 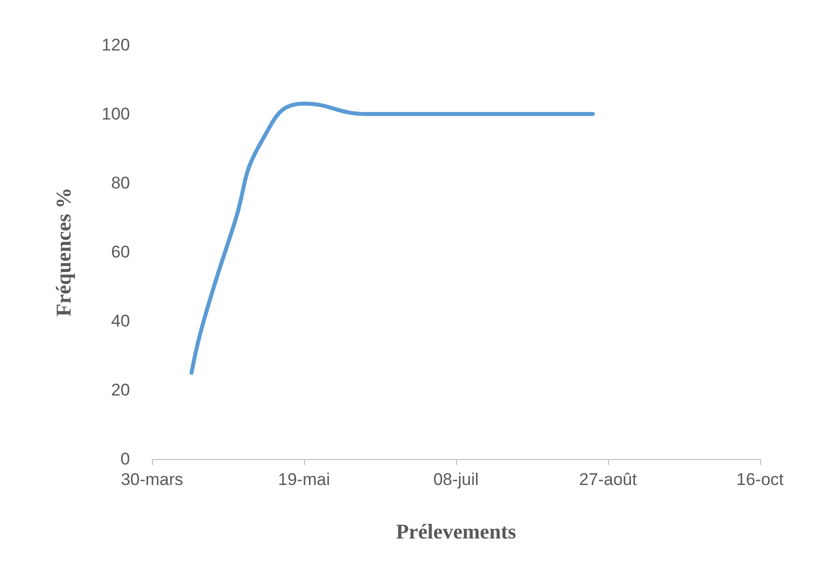 What do you see at coordinates (456, 532) in the screenshot?
I see `x-axis-title: Prélevements` at bounding box center [456, 532].